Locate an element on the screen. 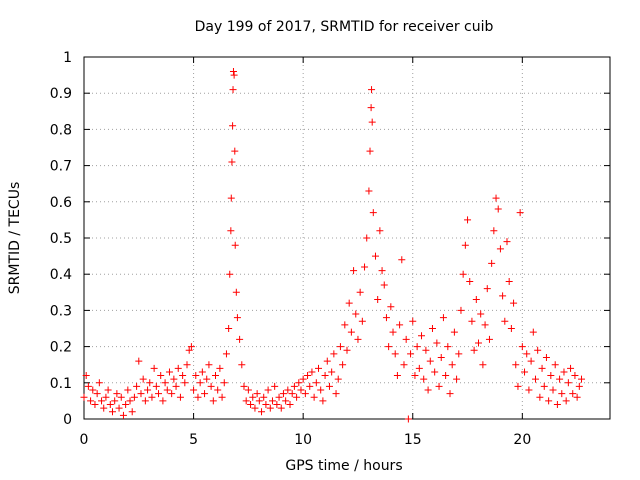 Image resolution: width=640 pixels, height=480 pixels. y-tick-label: 0.1 is located at coordinates (61, 384).